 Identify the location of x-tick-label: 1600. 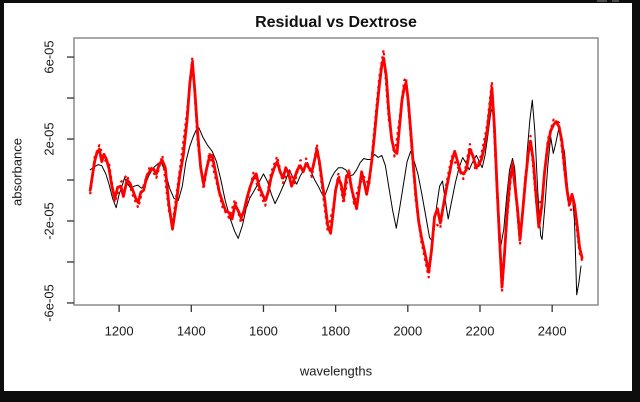
(263, 331).